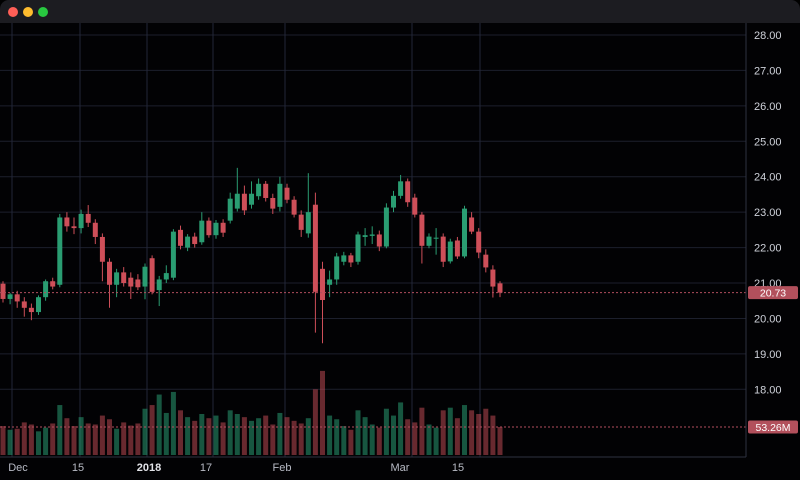 Image resolution: width=800 pixels, height=480 pixels. What do you see at coordinates (768, 107) in the screenshot?
I see `price-axis-label: 26.00` at bounding box center [768, 107].